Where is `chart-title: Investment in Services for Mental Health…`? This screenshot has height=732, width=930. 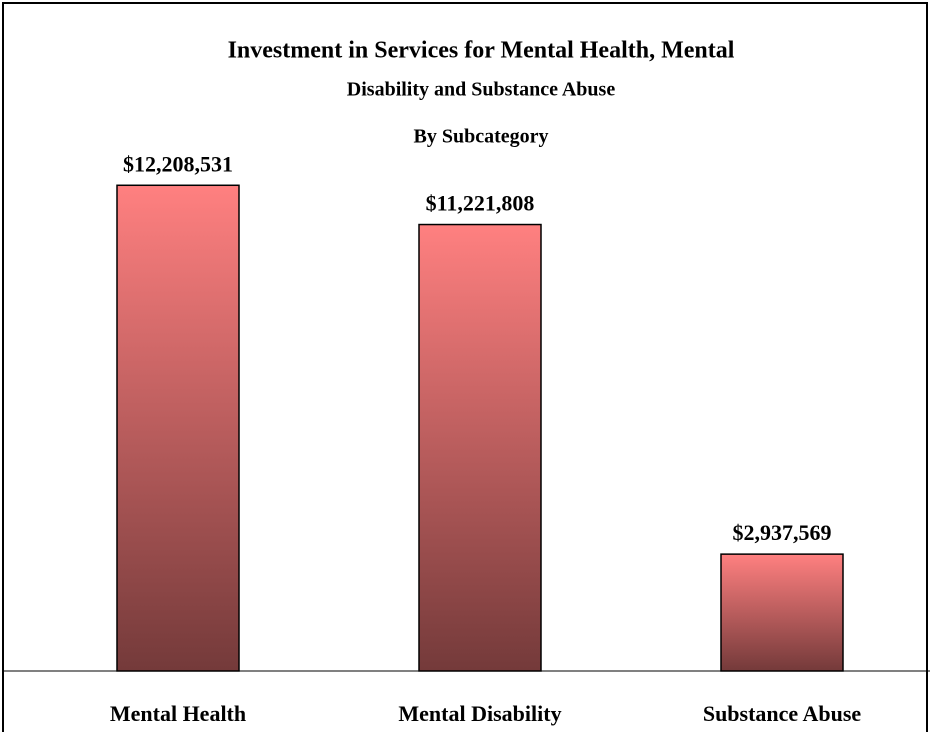
chart-title: Investment in Services for Mental Health… is located at coordinates (481, 51).